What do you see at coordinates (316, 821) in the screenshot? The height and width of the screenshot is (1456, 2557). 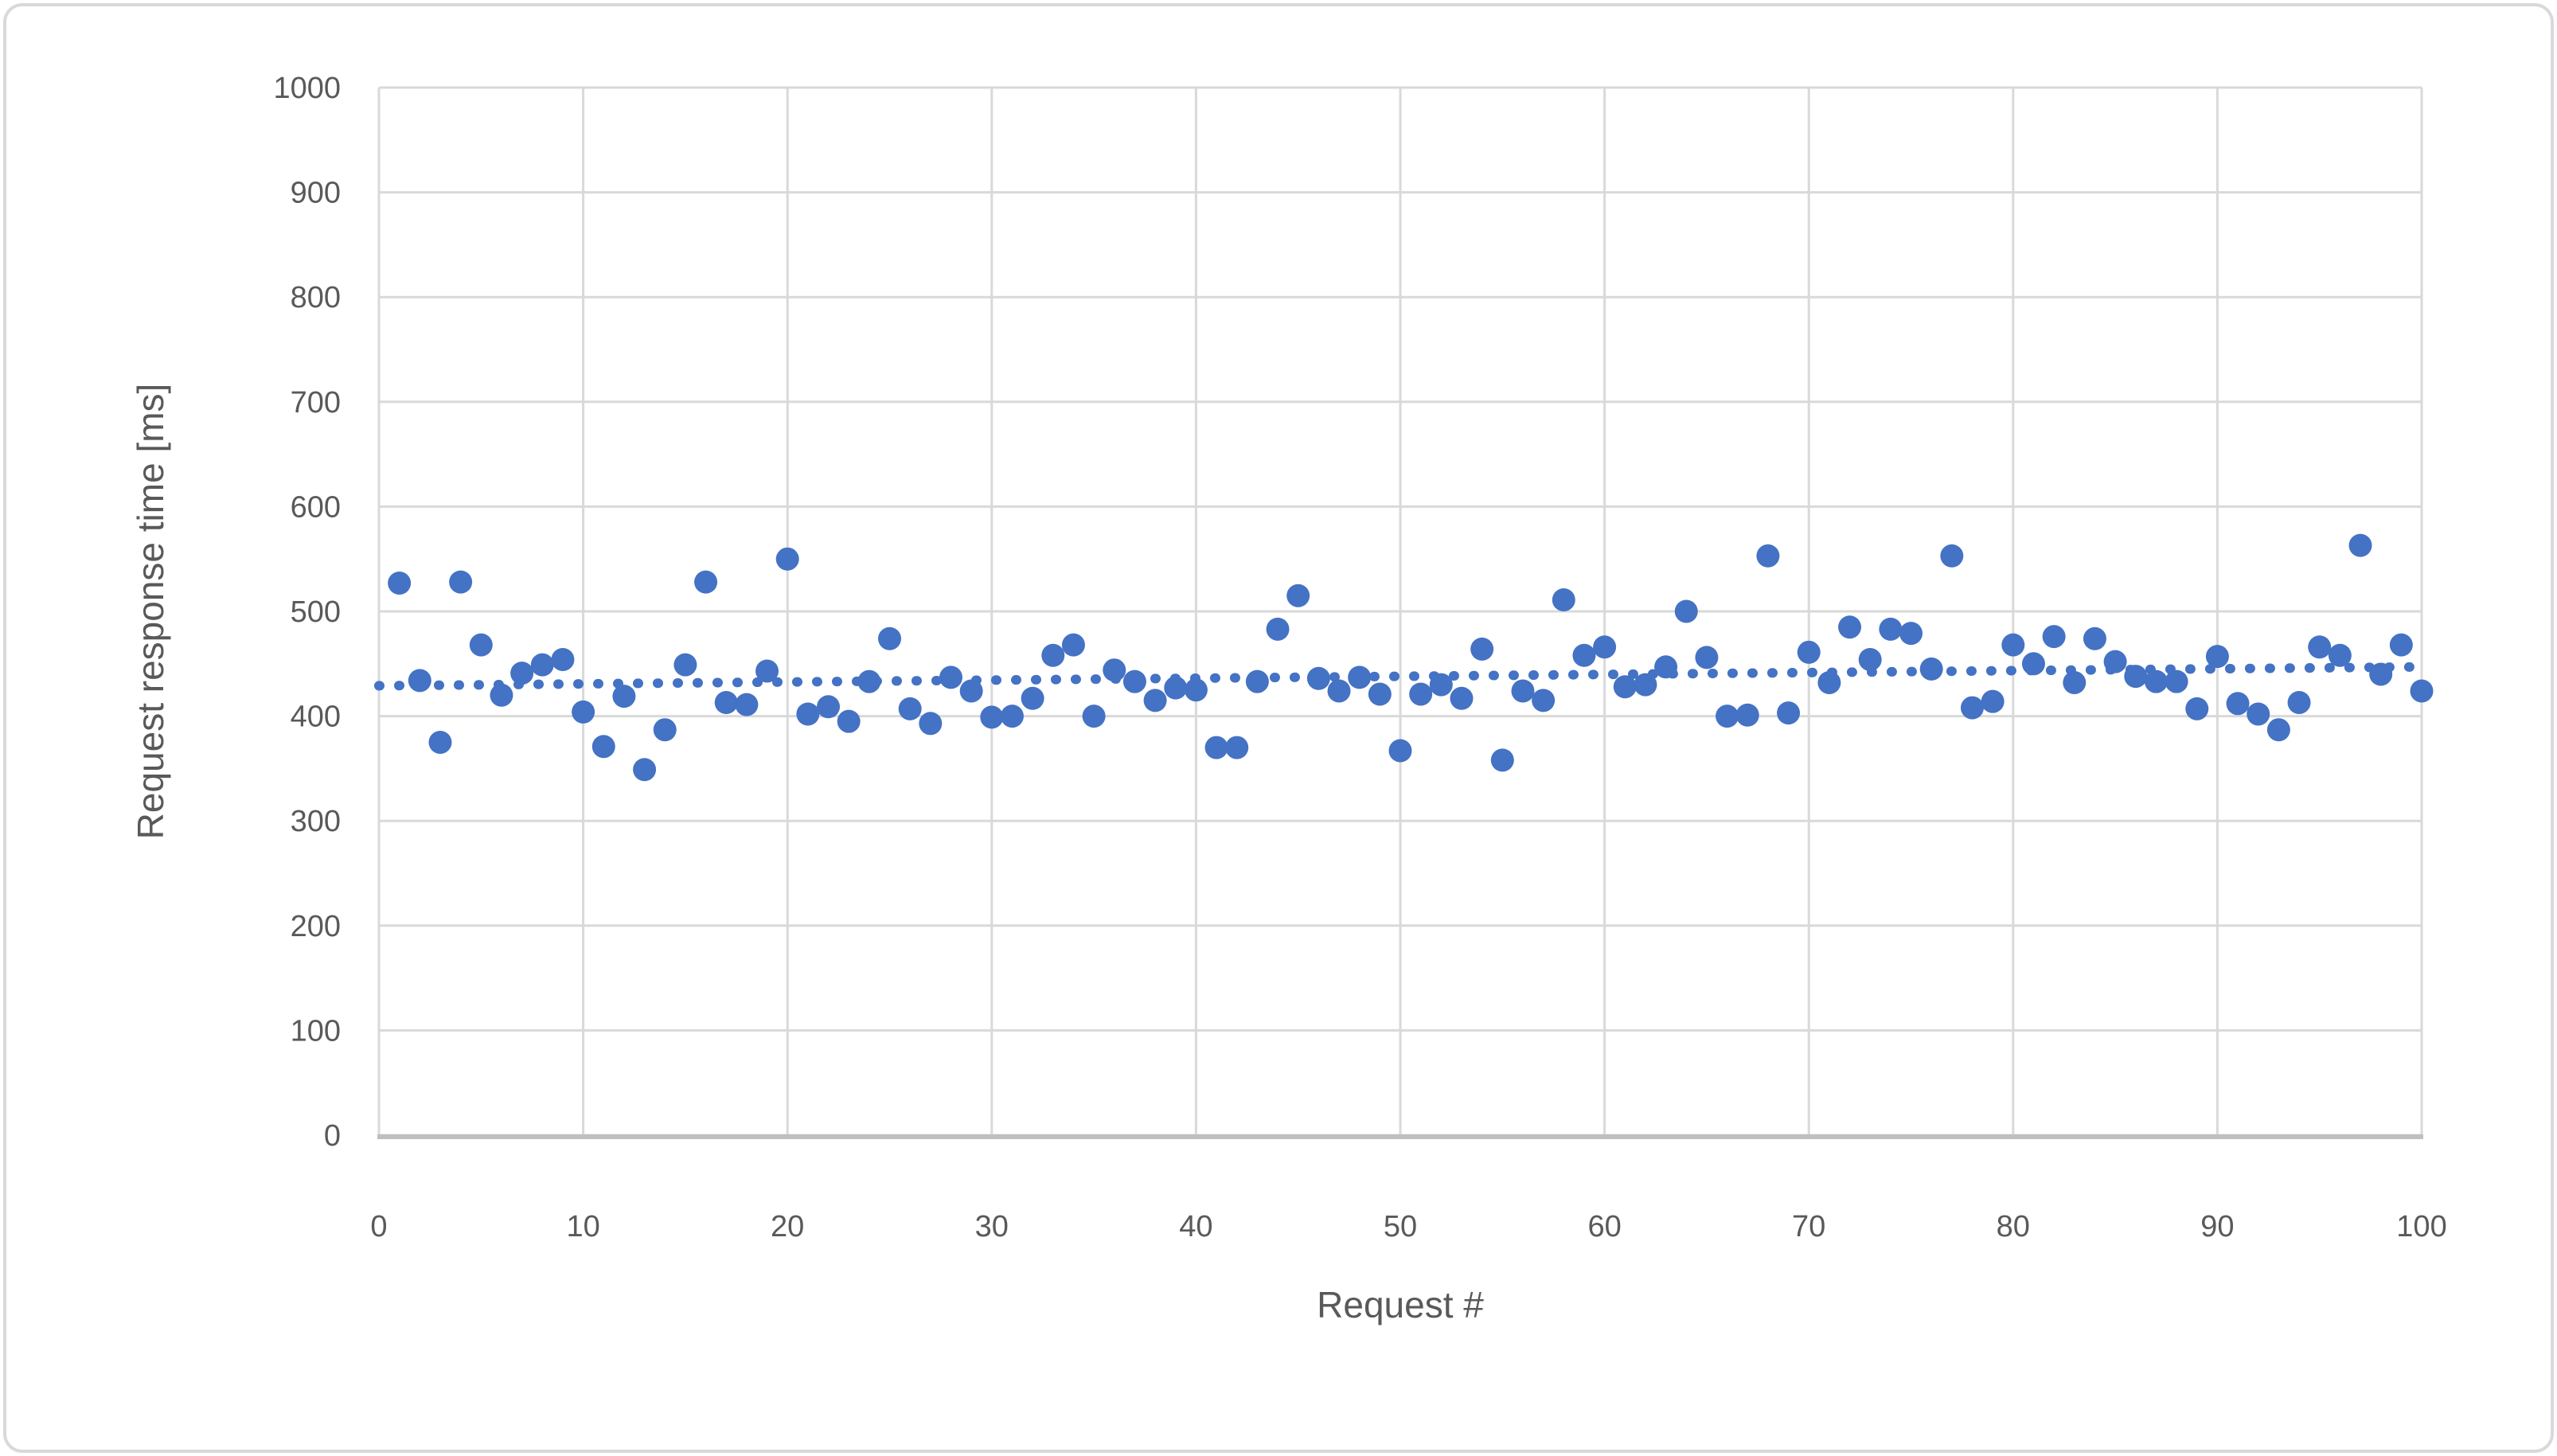 I see `y-tick-label: 300` at bounding box center [316, 821].